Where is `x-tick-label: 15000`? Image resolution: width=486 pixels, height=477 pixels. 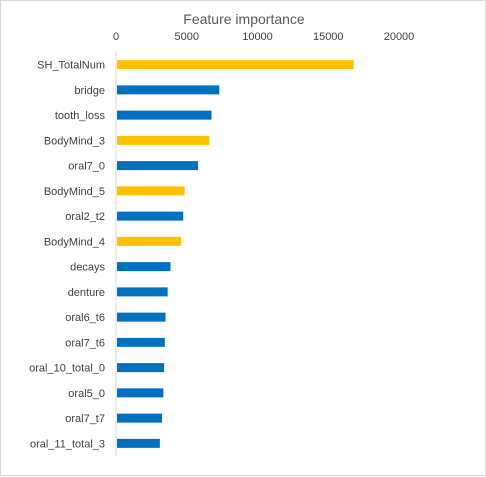 x-tick-label: 15000 is located at coordinates (328, 37).